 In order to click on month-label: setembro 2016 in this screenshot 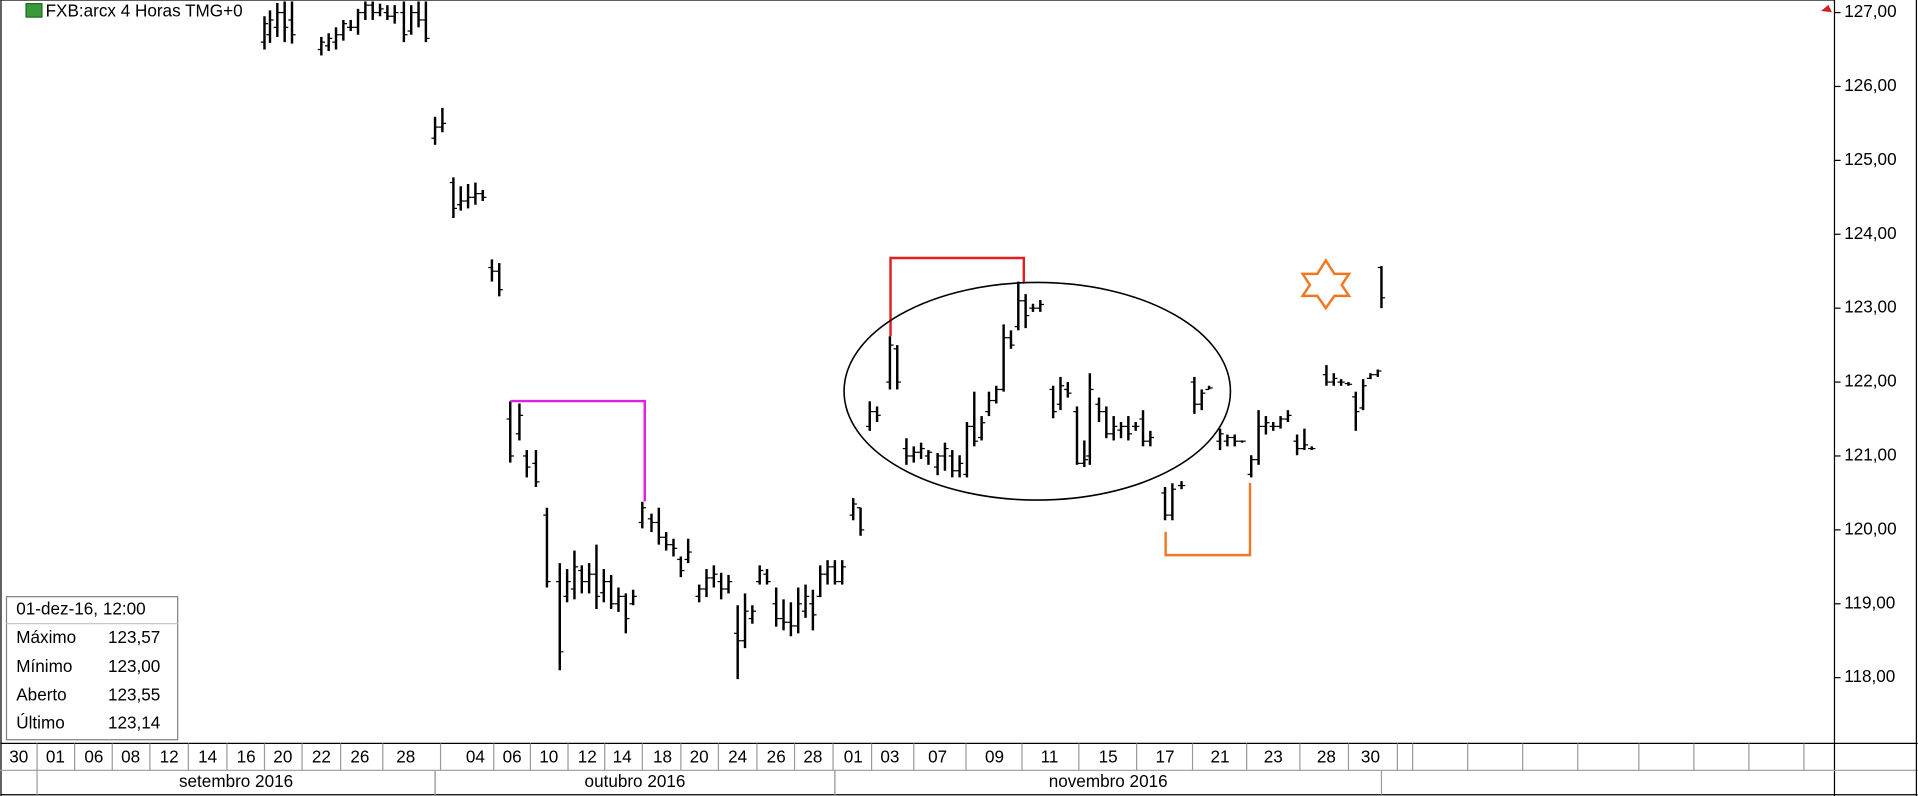, I will do `click(236, 781)`.